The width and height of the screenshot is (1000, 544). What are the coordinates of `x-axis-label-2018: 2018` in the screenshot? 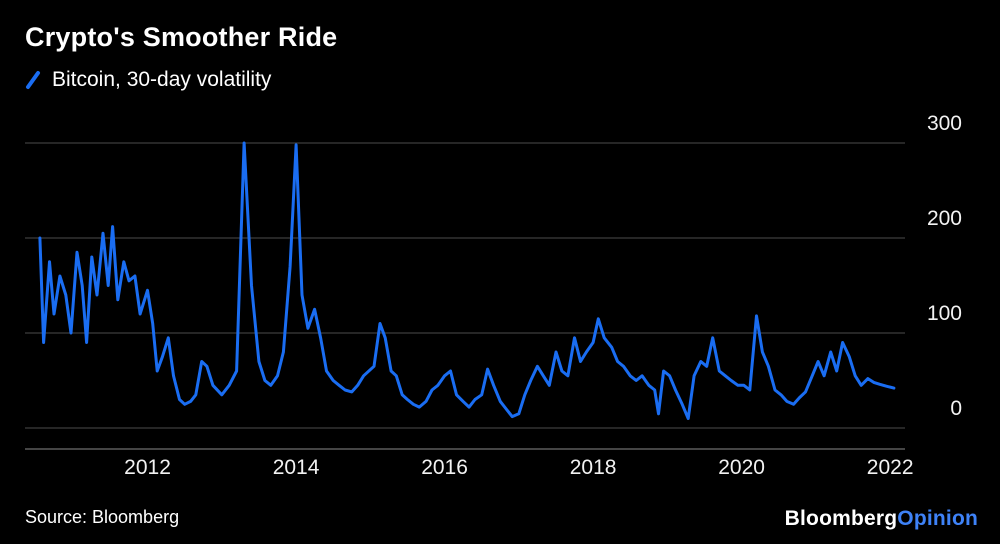 It's located at (593, 467).